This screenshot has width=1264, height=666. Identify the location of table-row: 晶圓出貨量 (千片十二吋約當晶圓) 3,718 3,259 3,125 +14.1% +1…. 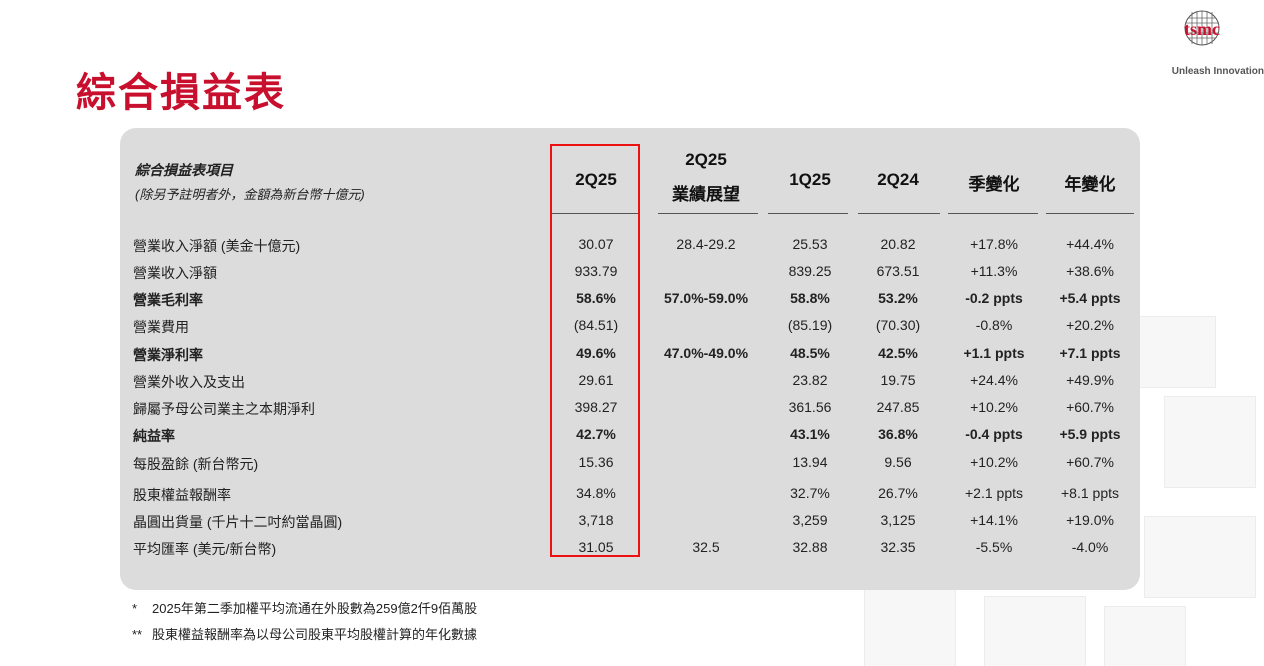
(632, 522).